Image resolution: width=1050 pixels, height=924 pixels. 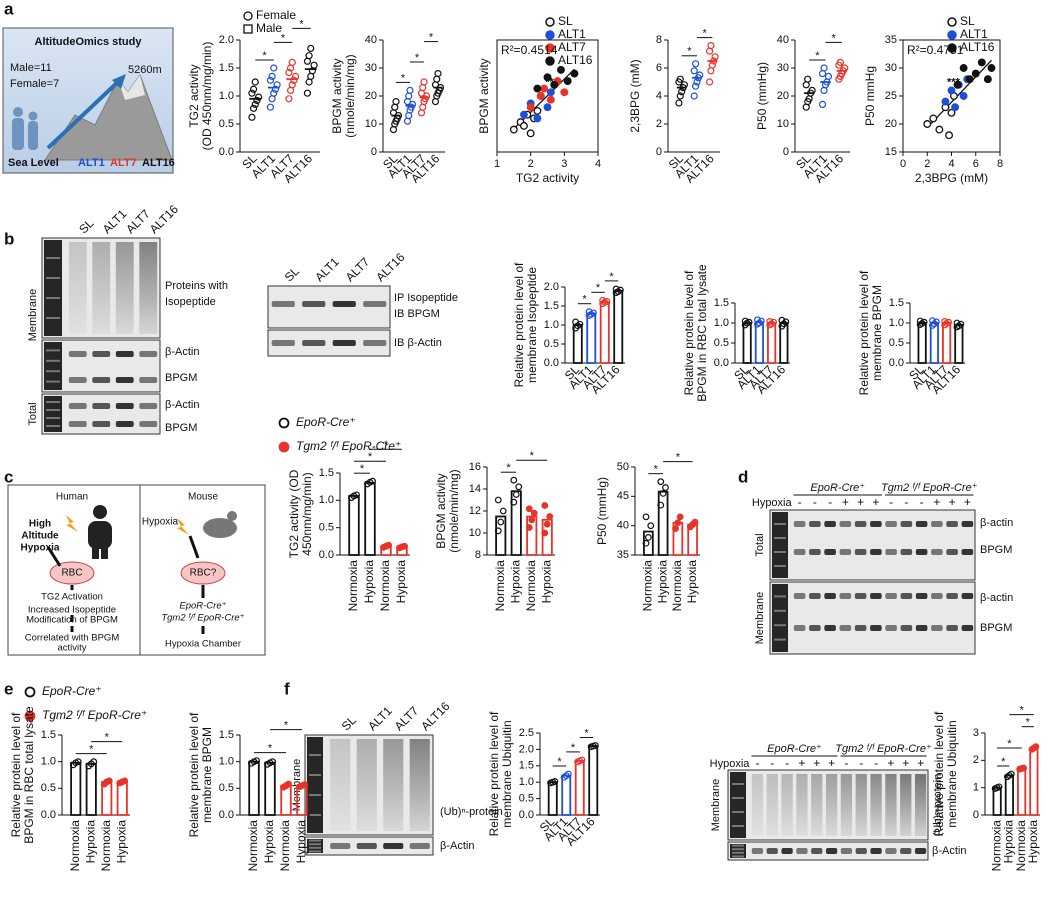 I want to click on side-label: Membrane, so click(x=716, y=805).